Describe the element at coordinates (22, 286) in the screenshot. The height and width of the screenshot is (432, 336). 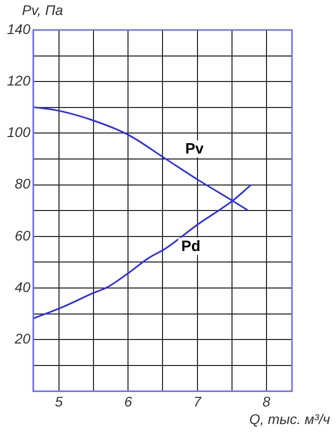
I see `y-tick-label: 40` at that location.